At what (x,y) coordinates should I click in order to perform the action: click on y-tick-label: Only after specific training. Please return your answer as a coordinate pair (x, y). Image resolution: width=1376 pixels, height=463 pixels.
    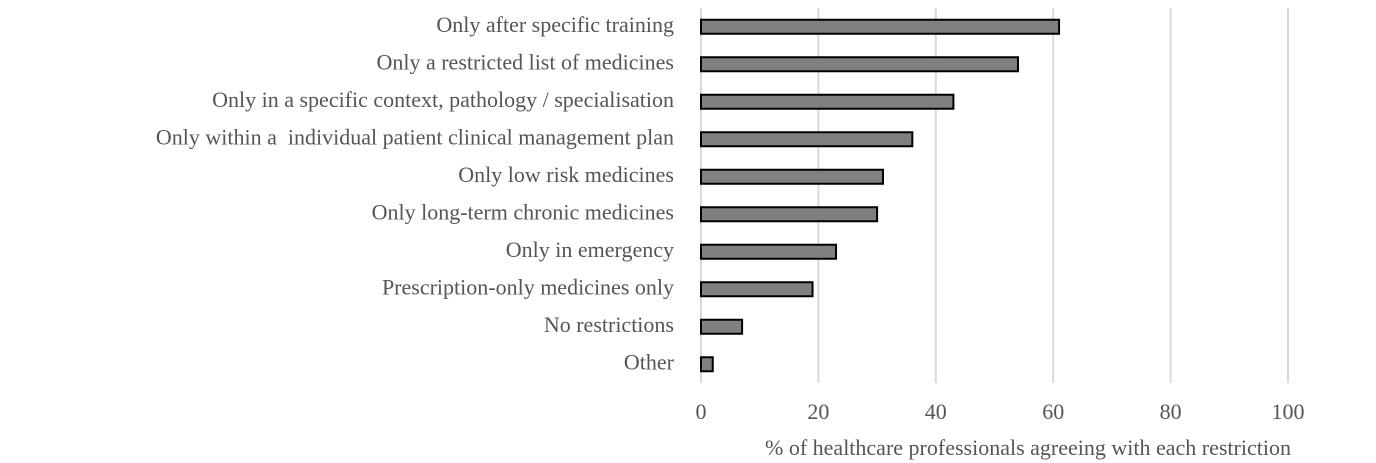
    Looking at the image, I should click on (555, 24).